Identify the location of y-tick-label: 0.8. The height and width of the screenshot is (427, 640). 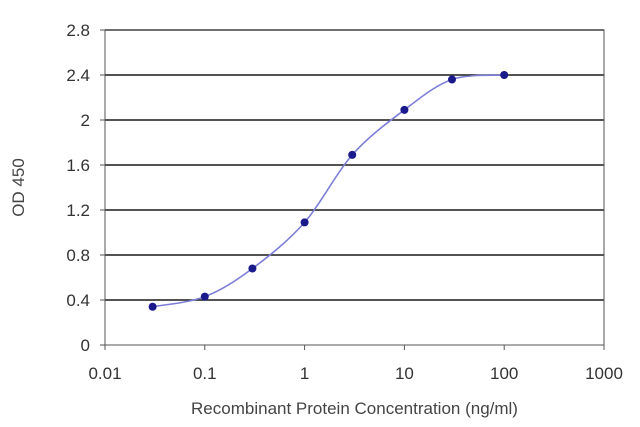
(78, 255).